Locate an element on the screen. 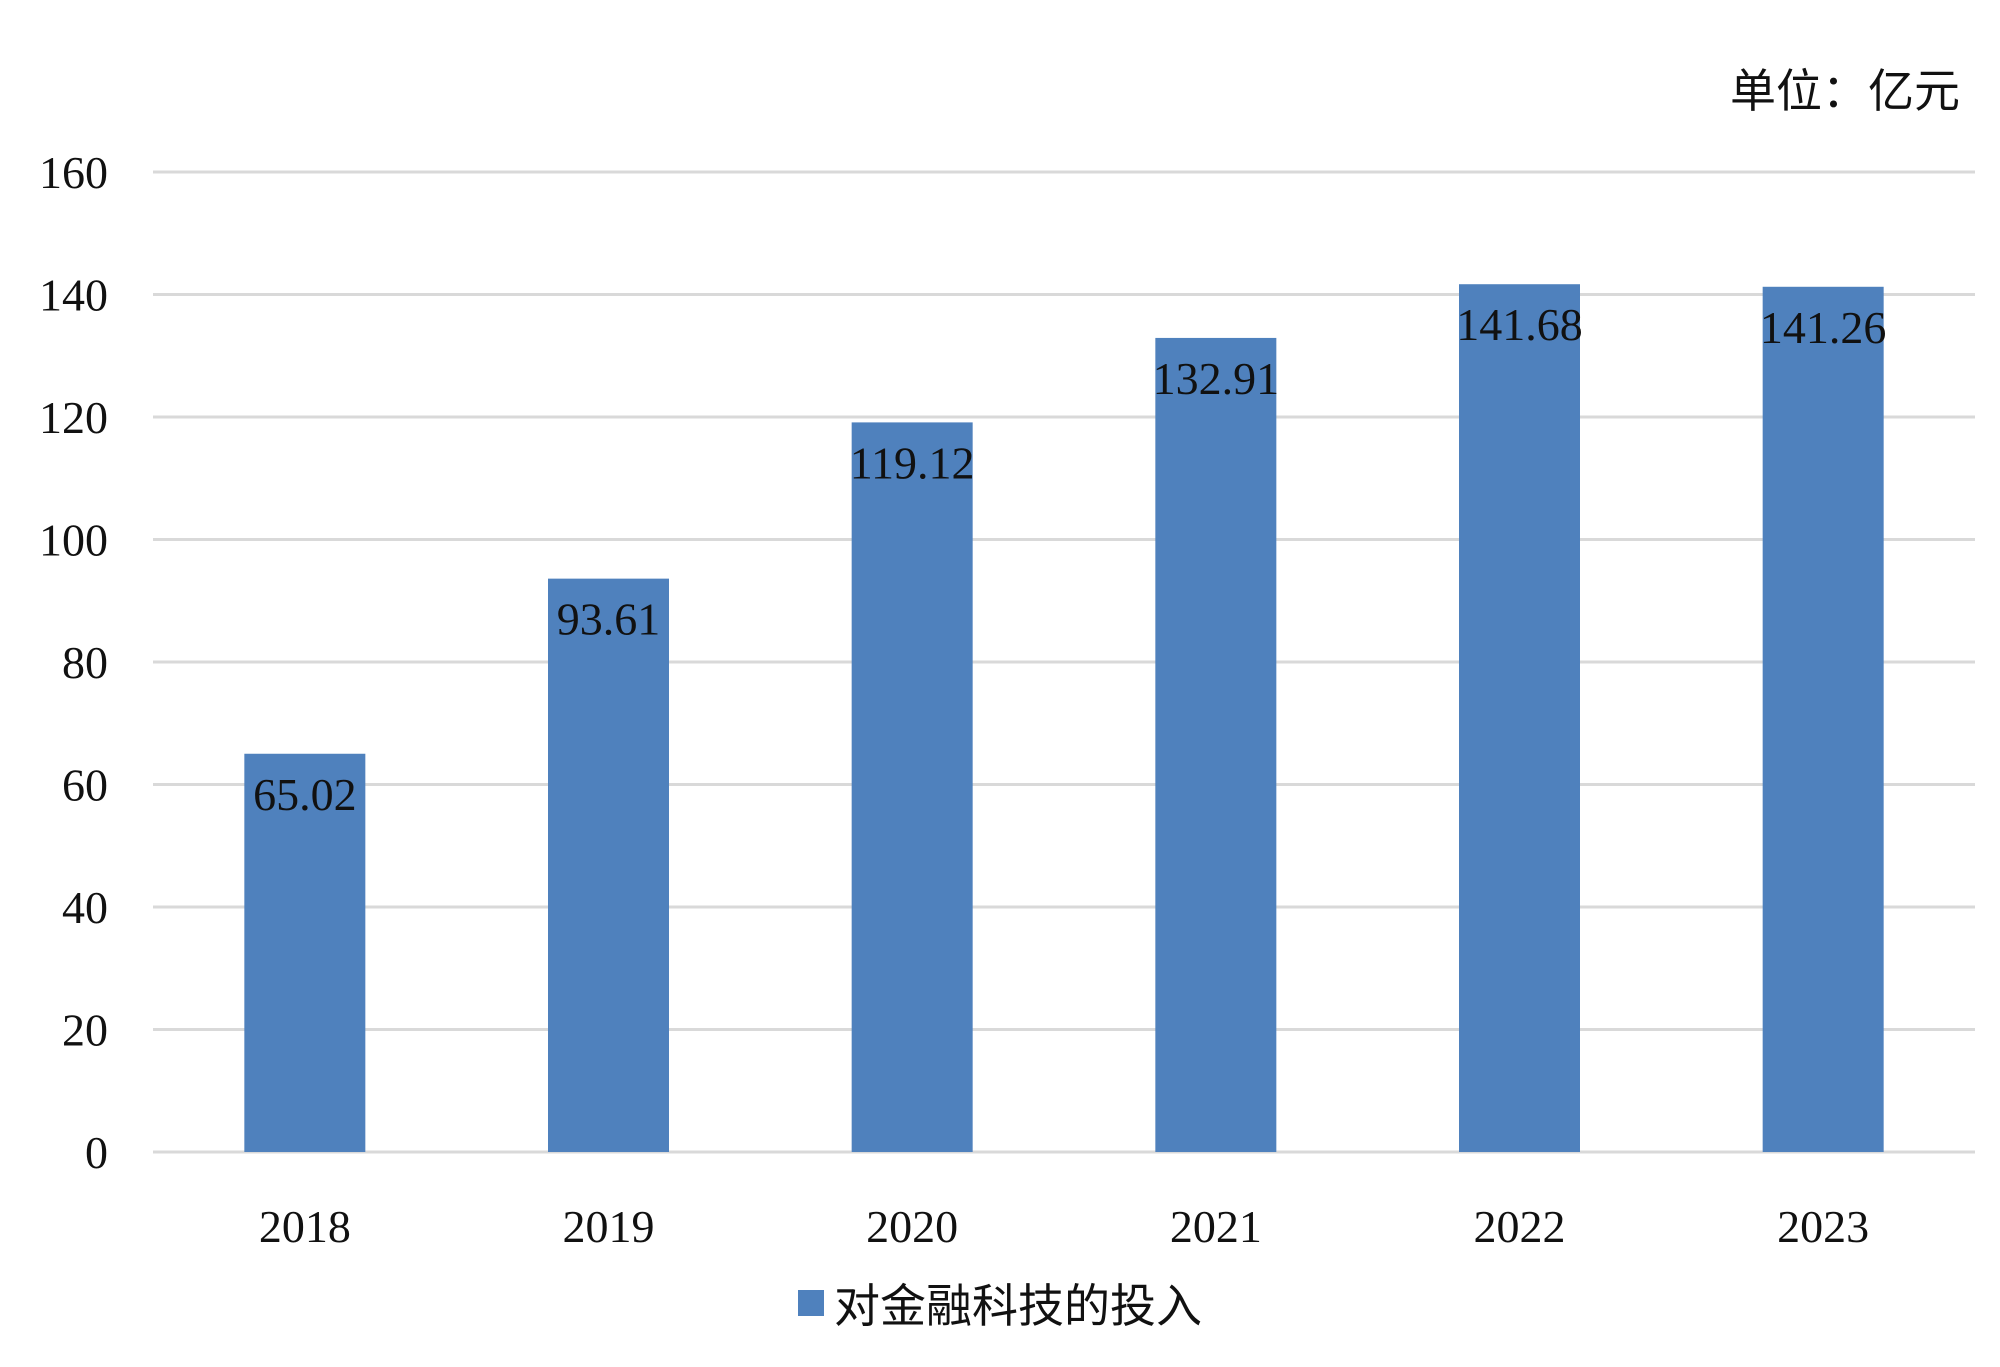  data-label: 65.02 is located at coordinates (305, 794).